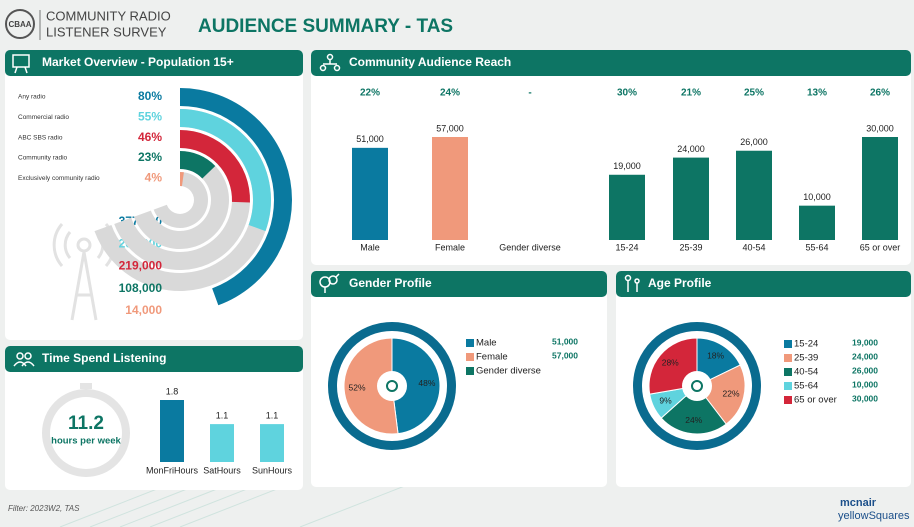  What do you see at coordinates (43, 158) in the screenshot?
I see `category-label: Community radio` at bounding box center [43, 158].